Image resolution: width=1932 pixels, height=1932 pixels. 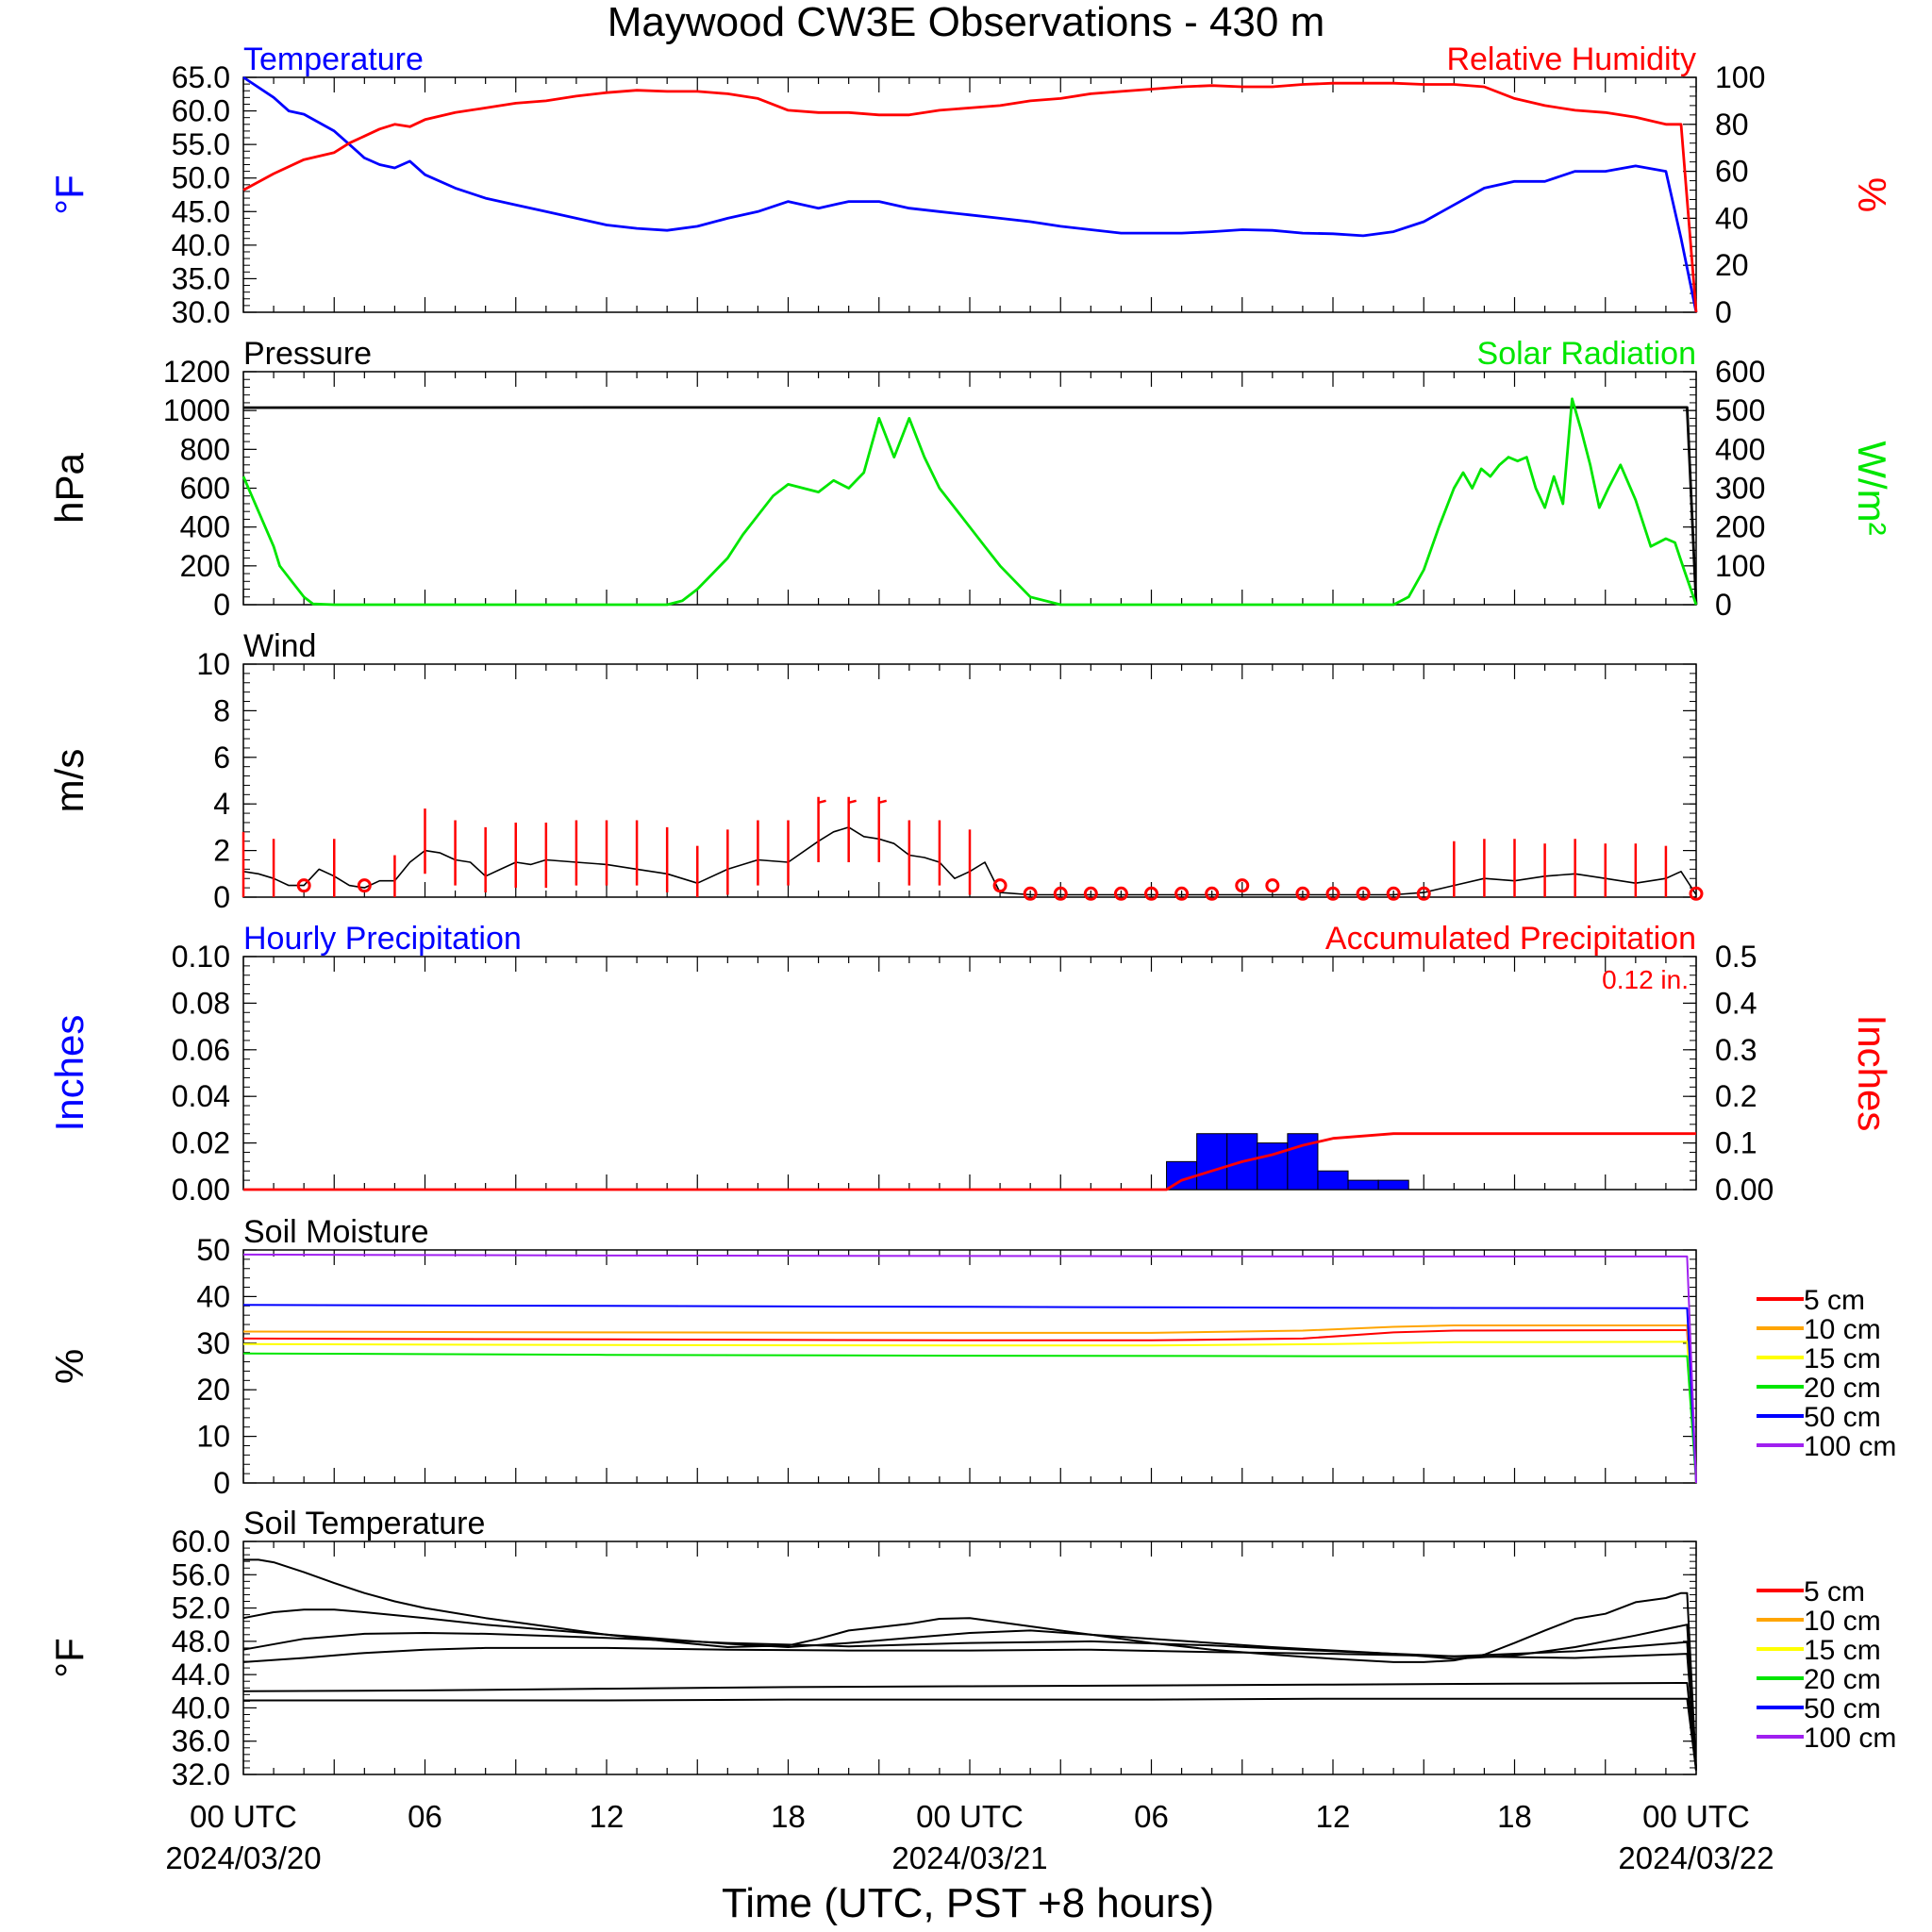 What do you see at coordinates (1732, 172) in the screenshot?
I see `y-tick-label-right: 60` at bounding box center [1732, 172].